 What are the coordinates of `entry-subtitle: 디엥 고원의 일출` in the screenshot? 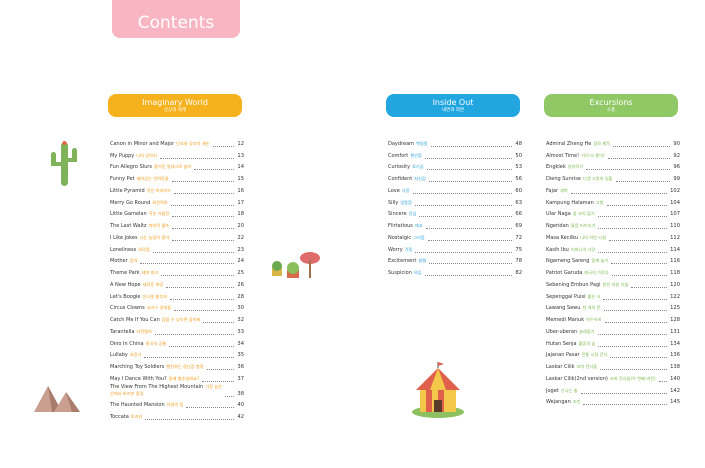 It's located at (597, 179).